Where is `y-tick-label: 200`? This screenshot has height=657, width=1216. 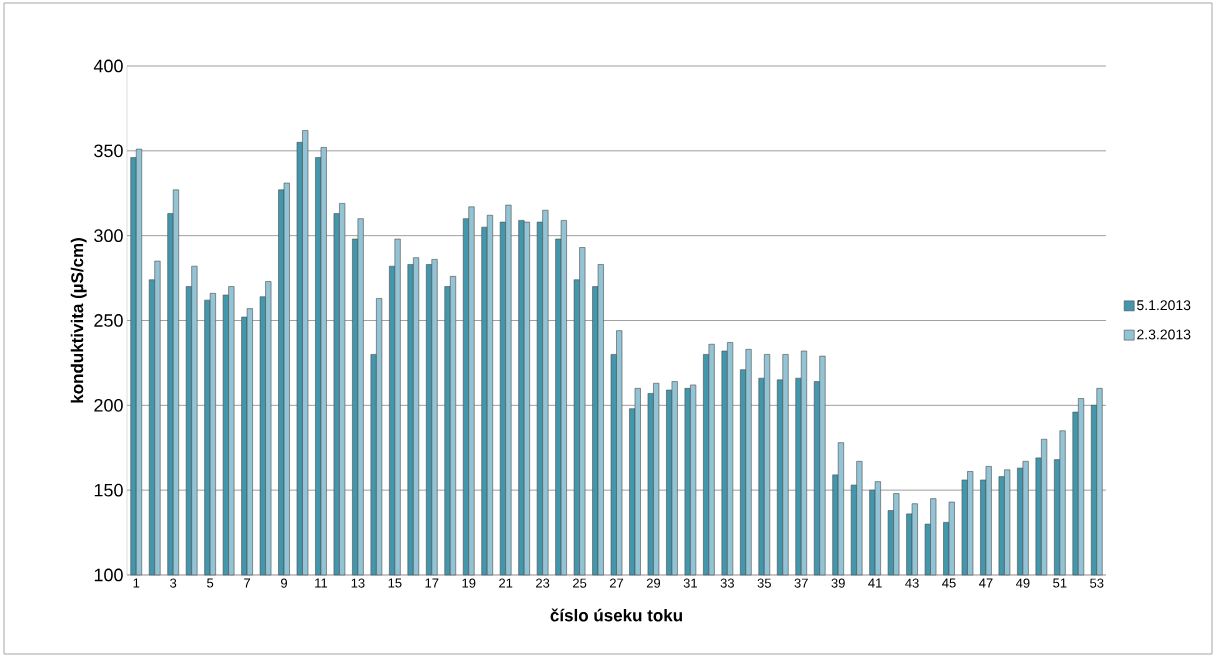
y-tick-label: 200 is located at coordinates (108, 405).